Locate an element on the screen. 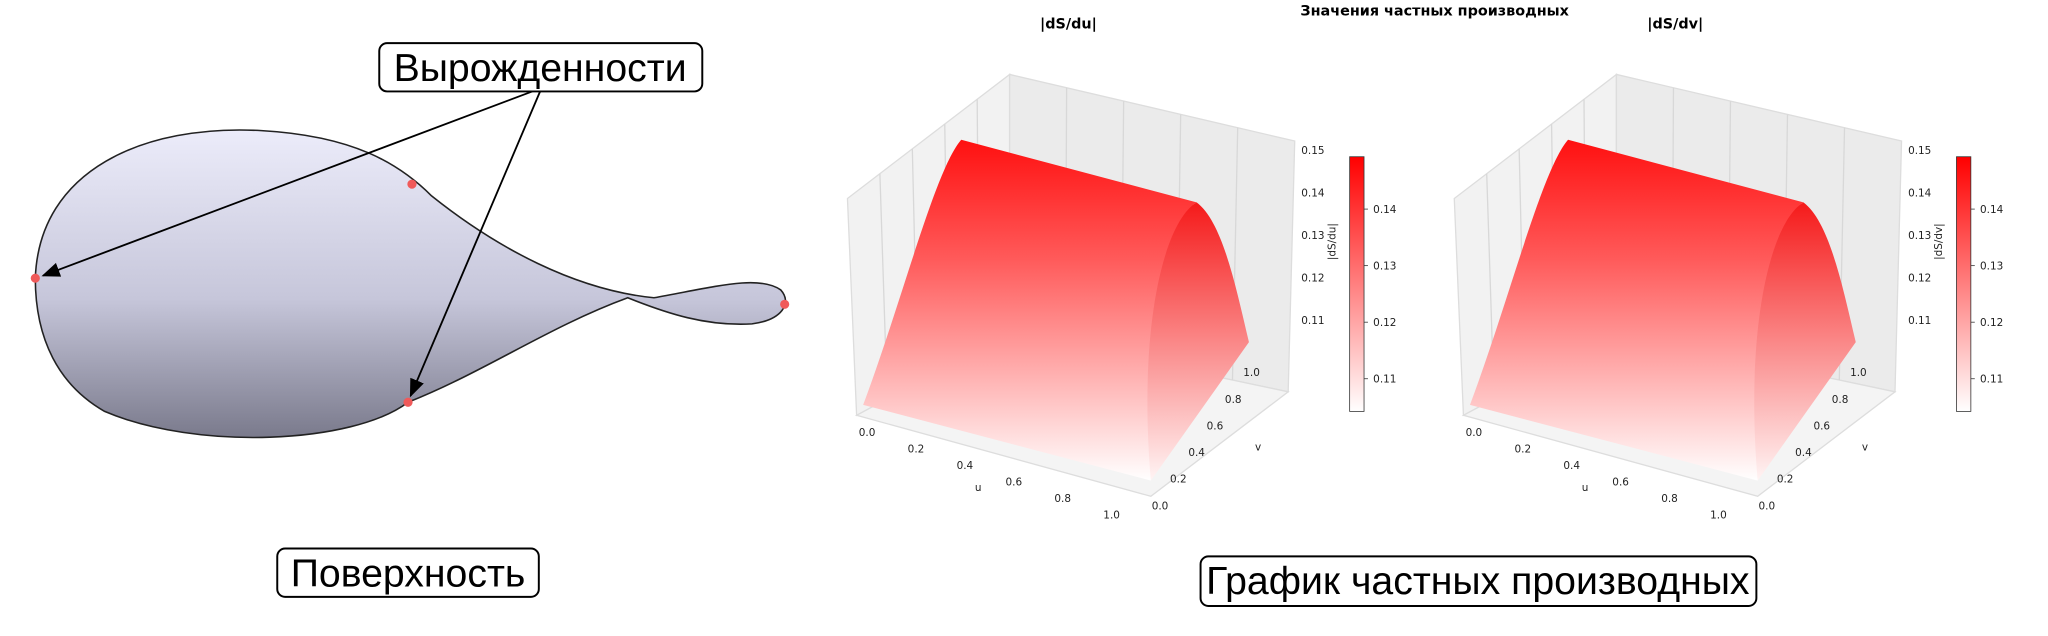 This screenshot has height=636, width=2048. z-axis-label: |dS/dv| is located at coordinates (1939, 241).